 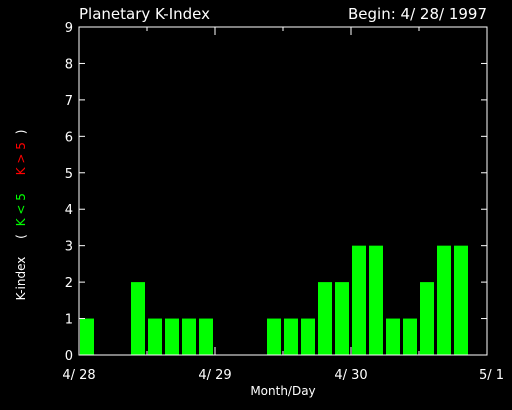 I want to click on y-axis-label: K-index ( K < 5 K > 5 ), so click(x=21, y=215).